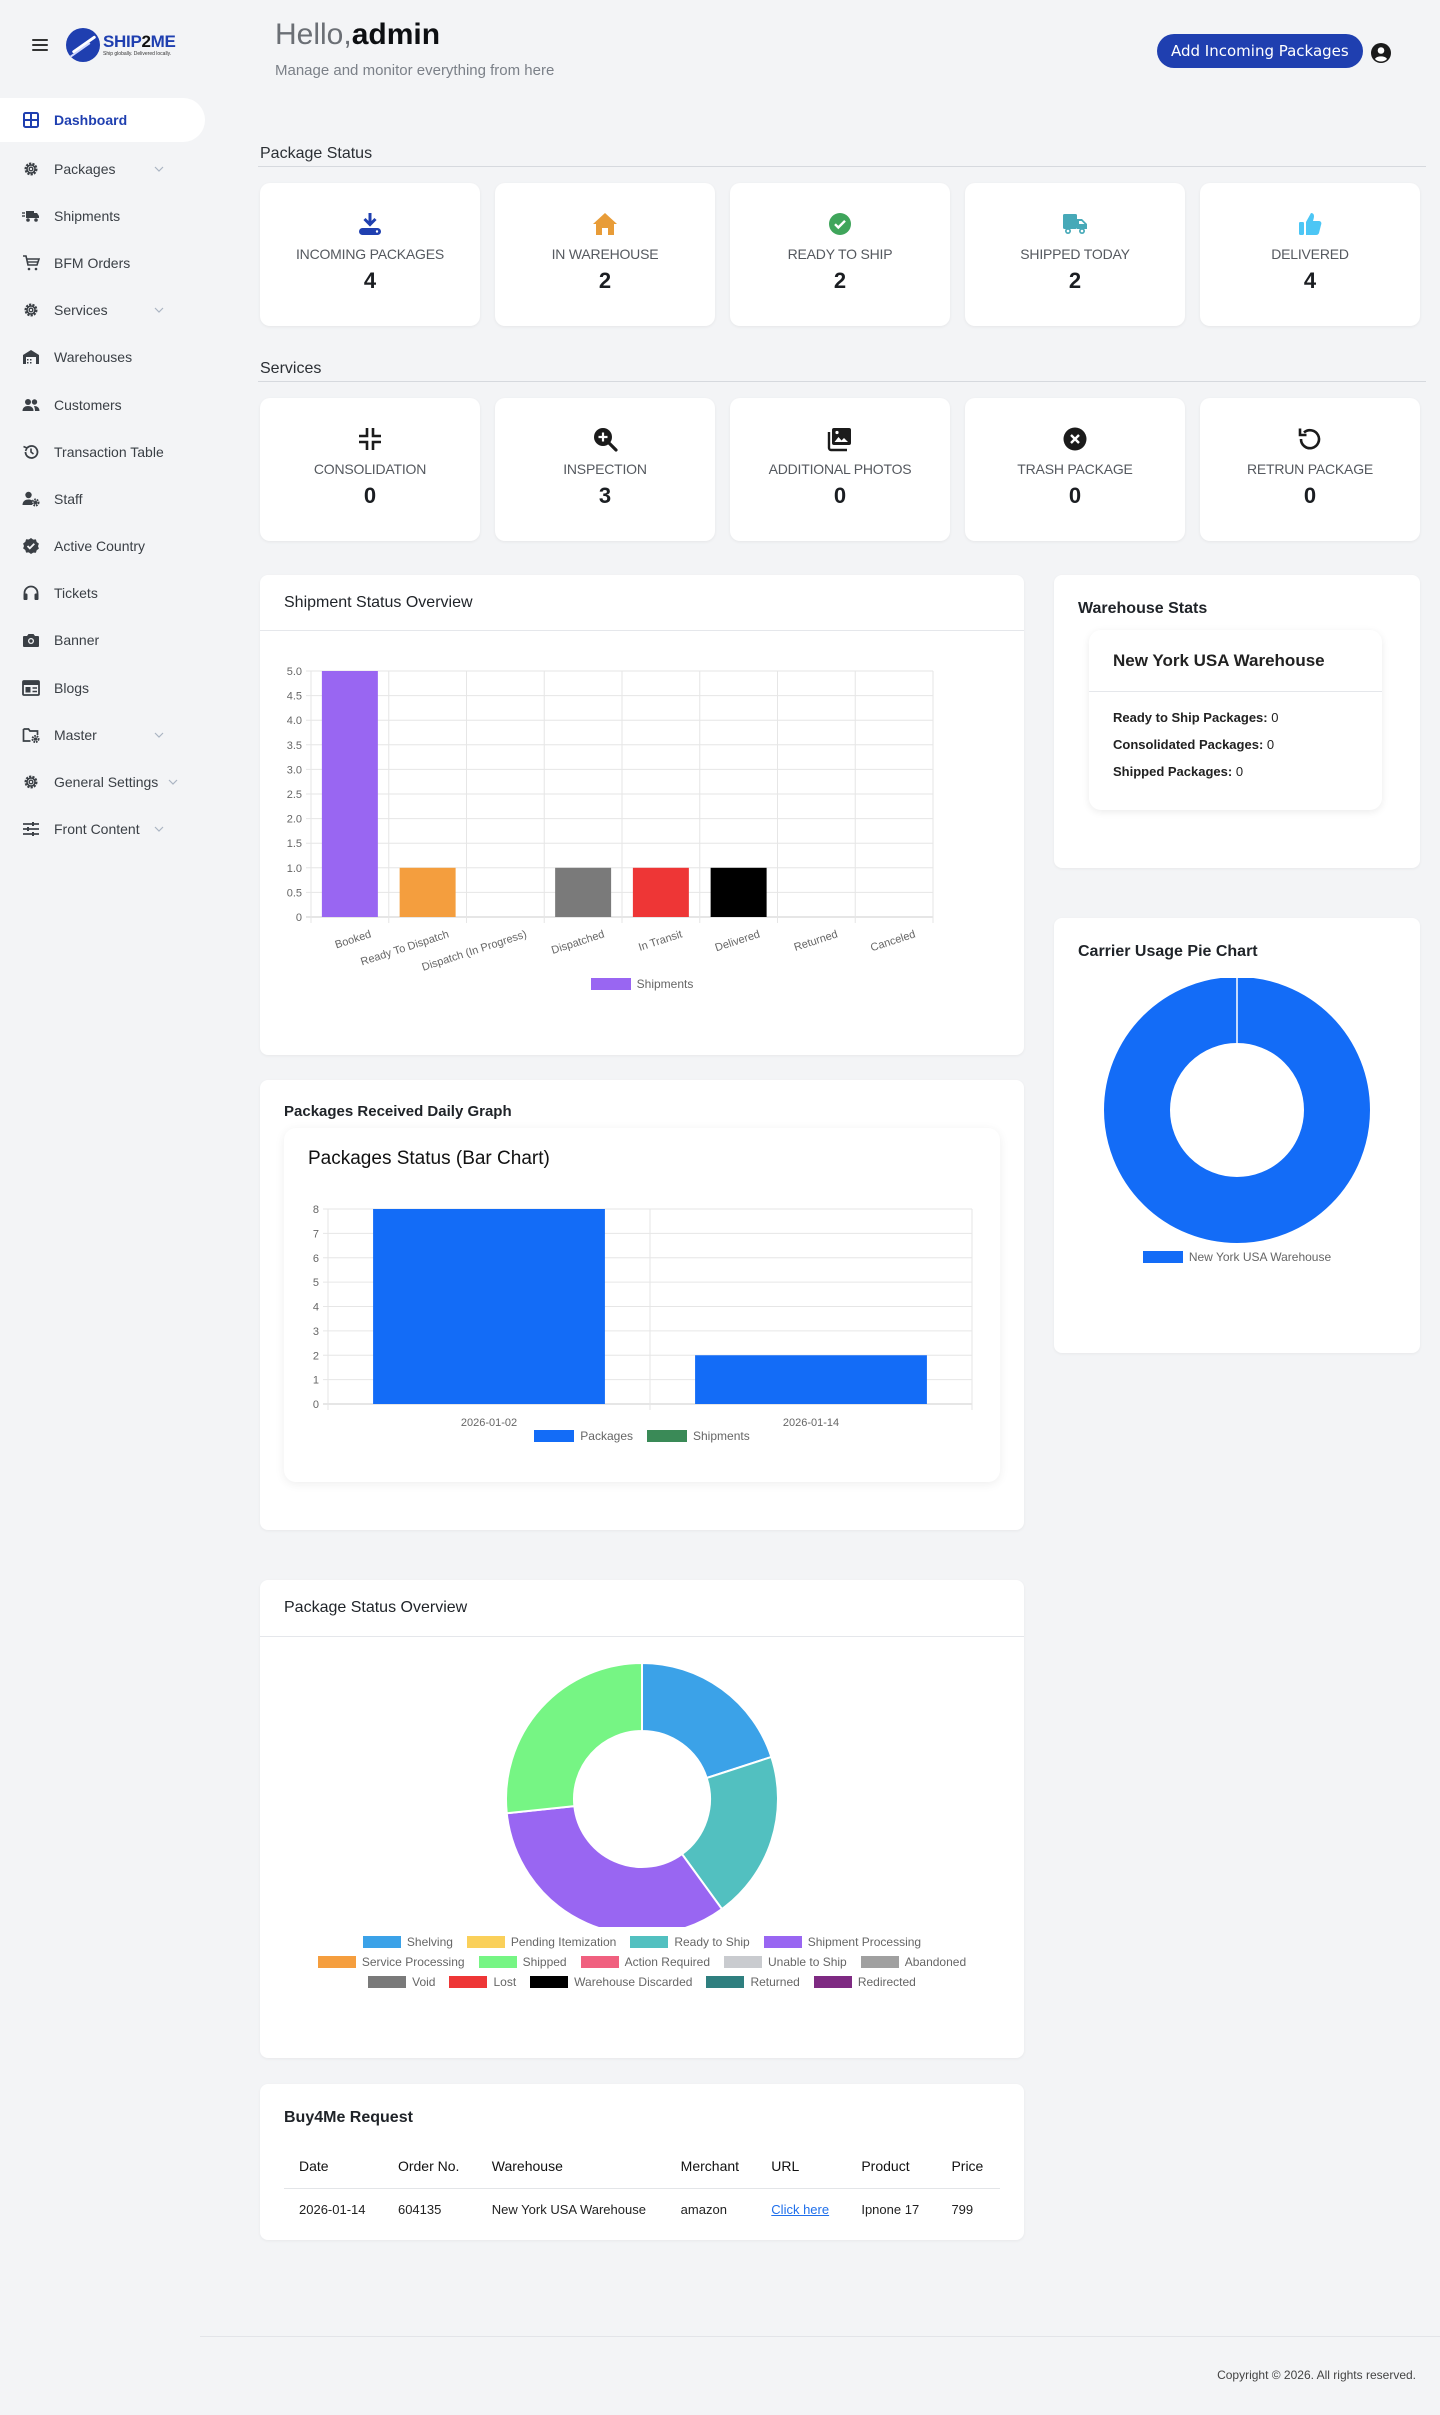 The height and width of the screenshot is (2415, 1440). I want to click on stat-label: IN WAREHOUSE, so click(605, 254).